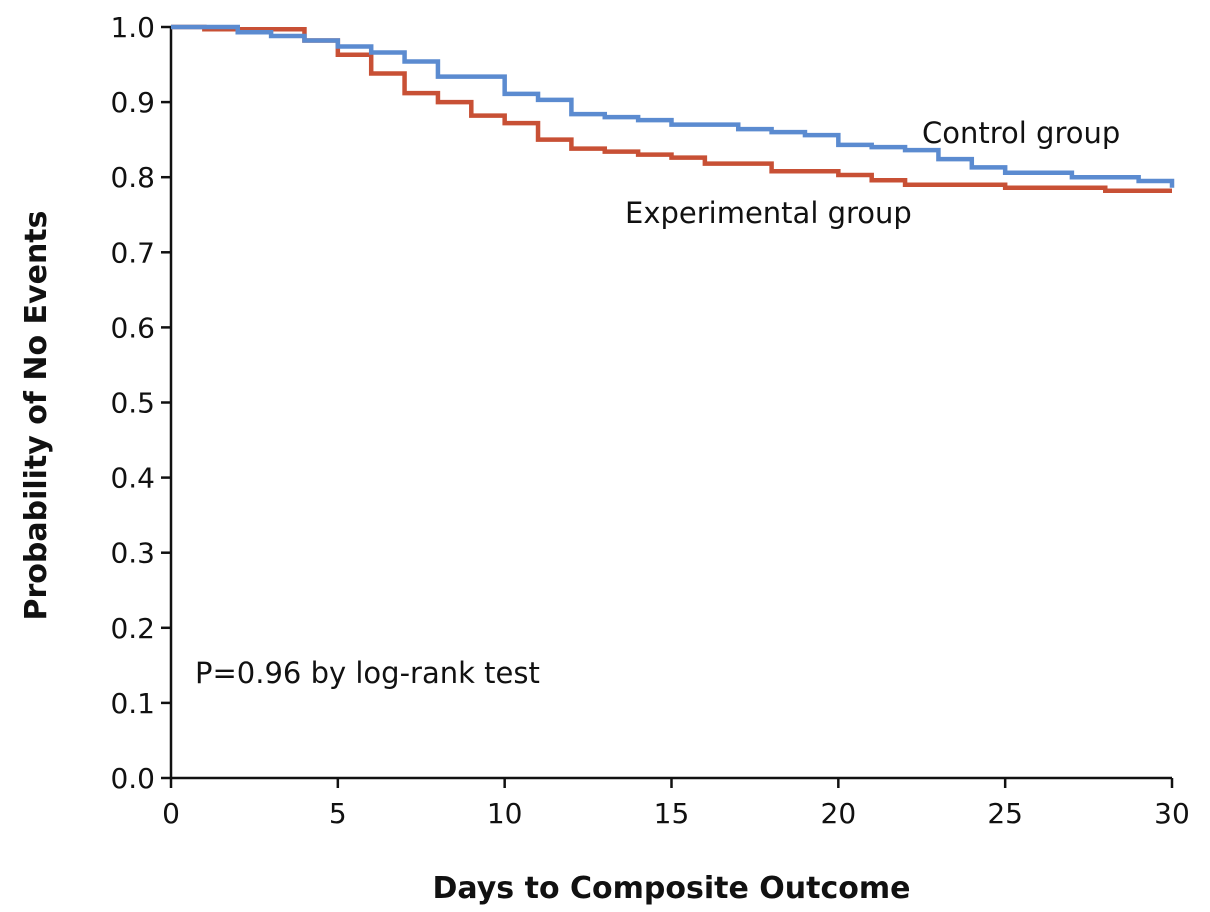 Image resolution: width=1210 pixels, height=912 pixels. I want to click on y-tick-label: 0.0, so click(132, 778).